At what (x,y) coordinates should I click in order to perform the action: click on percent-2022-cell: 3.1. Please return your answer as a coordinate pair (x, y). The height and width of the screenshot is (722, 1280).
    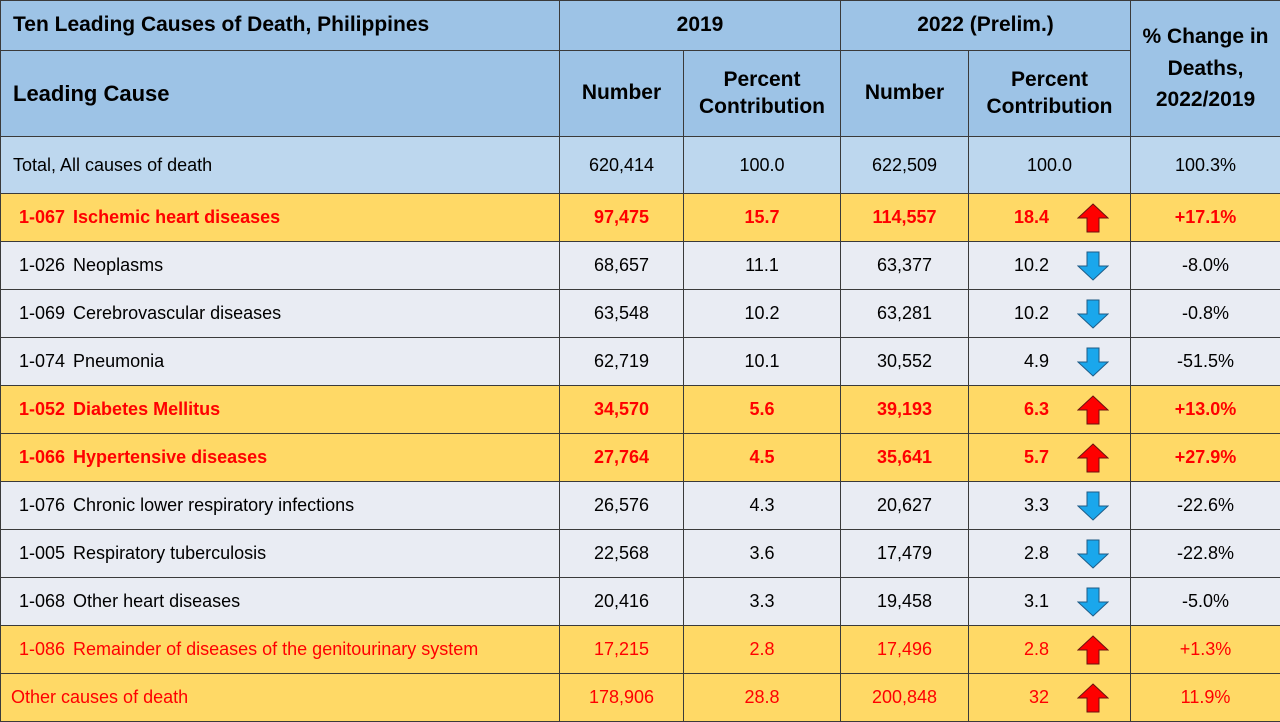
    Looking at the image, I should click on (1050, 602).